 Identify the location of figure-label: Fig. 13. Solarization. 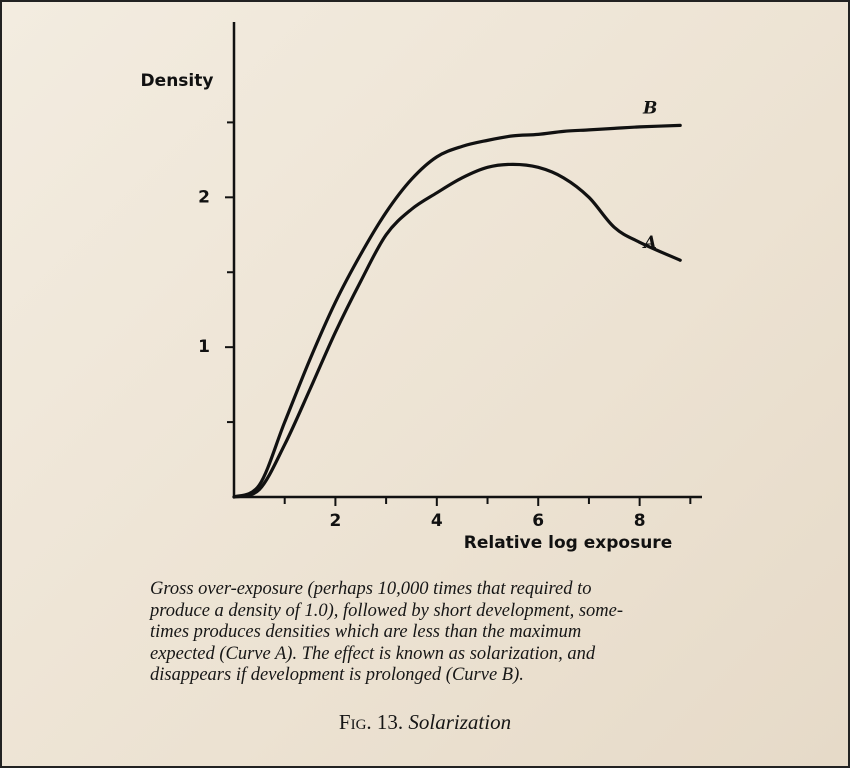
(425, 722).